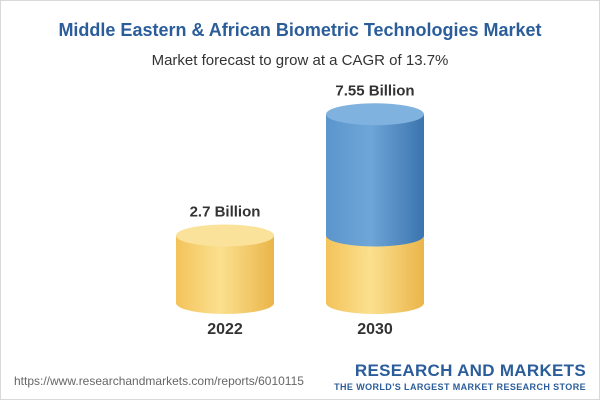 Image resolution: width=600 pixels, height=400 pixels. I want to click on brand-name: RESEARCH AND MARKETS, so click(470, 370).